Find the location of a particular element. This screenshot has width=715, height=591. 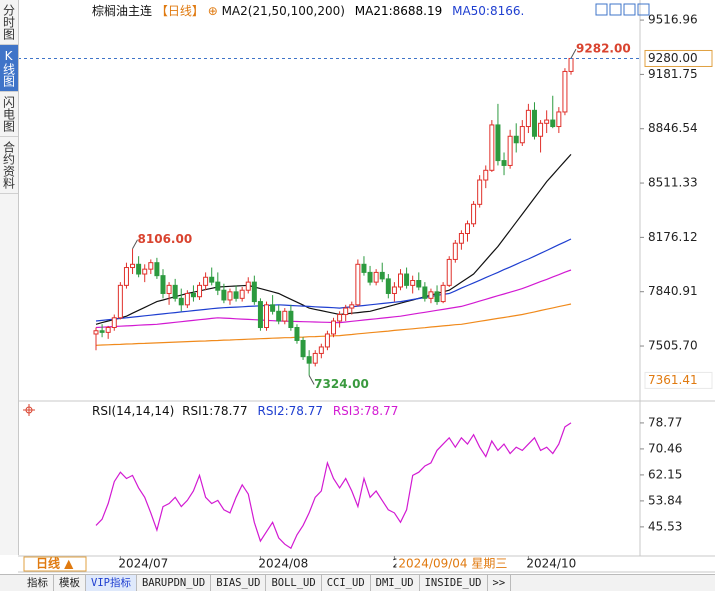

side-tab: 分时图 is located at coordinates (9, 22).